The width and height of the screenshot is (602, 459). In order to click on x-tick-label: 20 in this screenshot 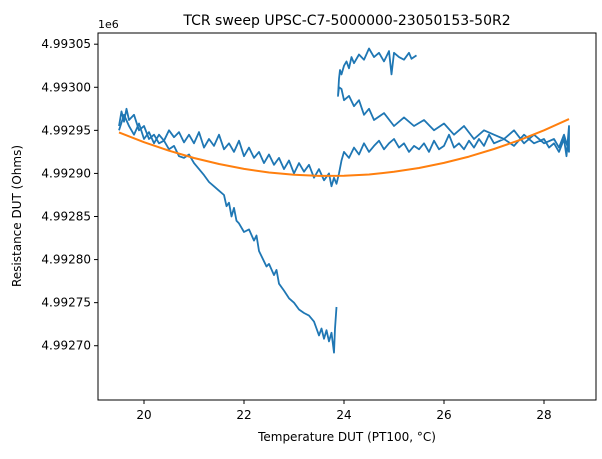, I will do `click(143, 415)`.